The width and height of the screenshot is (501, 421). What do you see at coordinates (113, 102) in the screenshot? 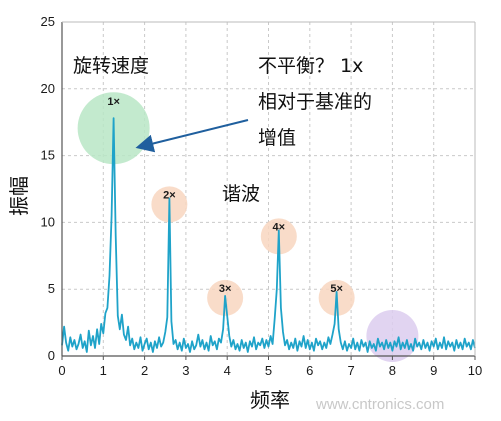
I see `peak-marker-label: 1×` at bounding box center [113, 102].